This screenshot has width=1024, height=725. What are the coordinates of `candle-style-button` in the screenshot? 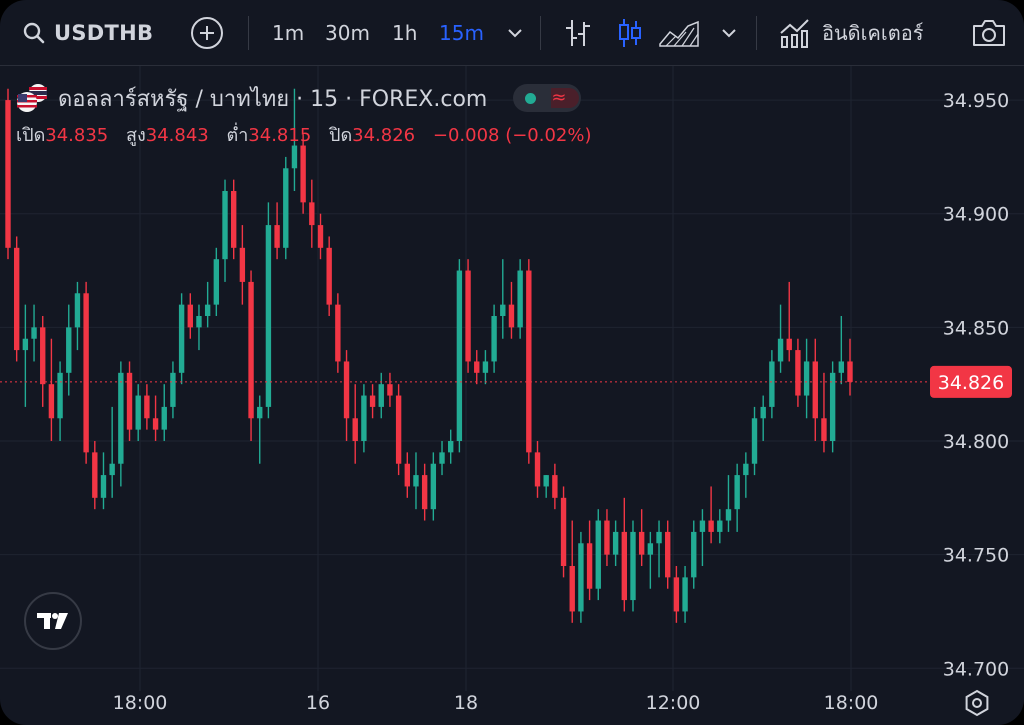 It's located at (630, 33).